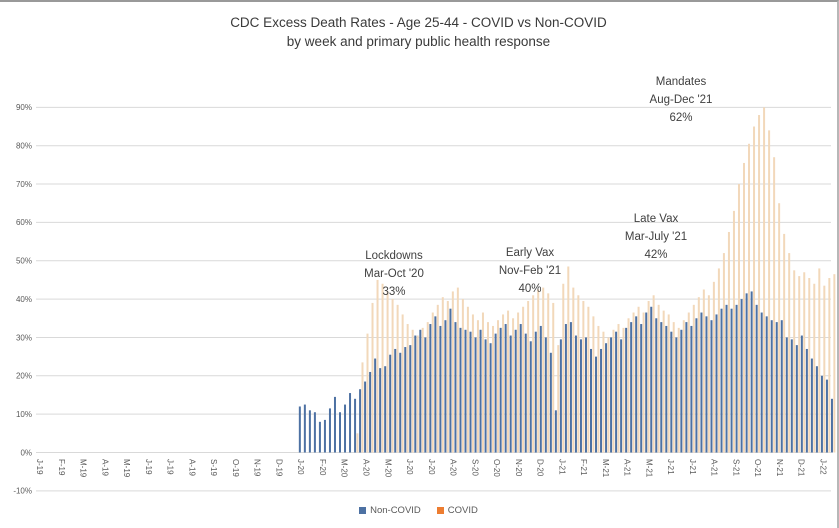 This screenshot has height=528, width=839. What do you see at coordinates (24, 146) in the screenshot?
I see `y-axis-label: 80%` at bounding box center [24, 146].